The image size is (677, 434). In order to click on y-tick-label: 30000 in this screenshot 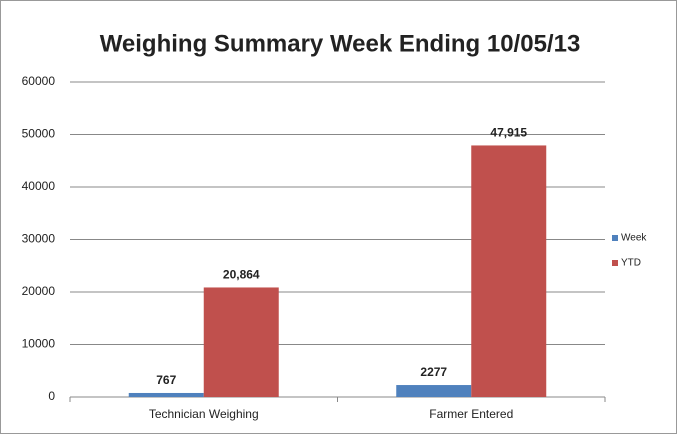, I will do `click(39, 239)`.